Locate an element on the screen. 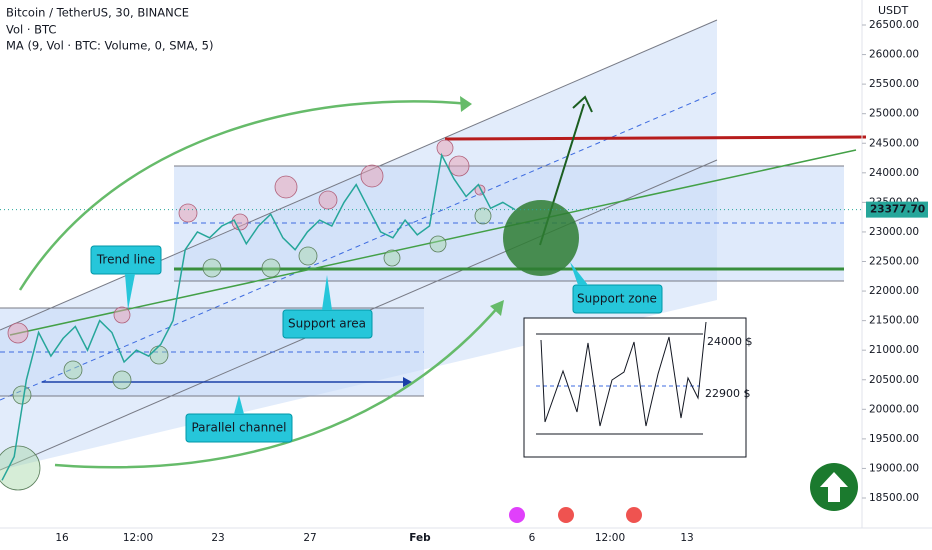  last-price-label: 23377.70 is located at coordinates (897, 210).